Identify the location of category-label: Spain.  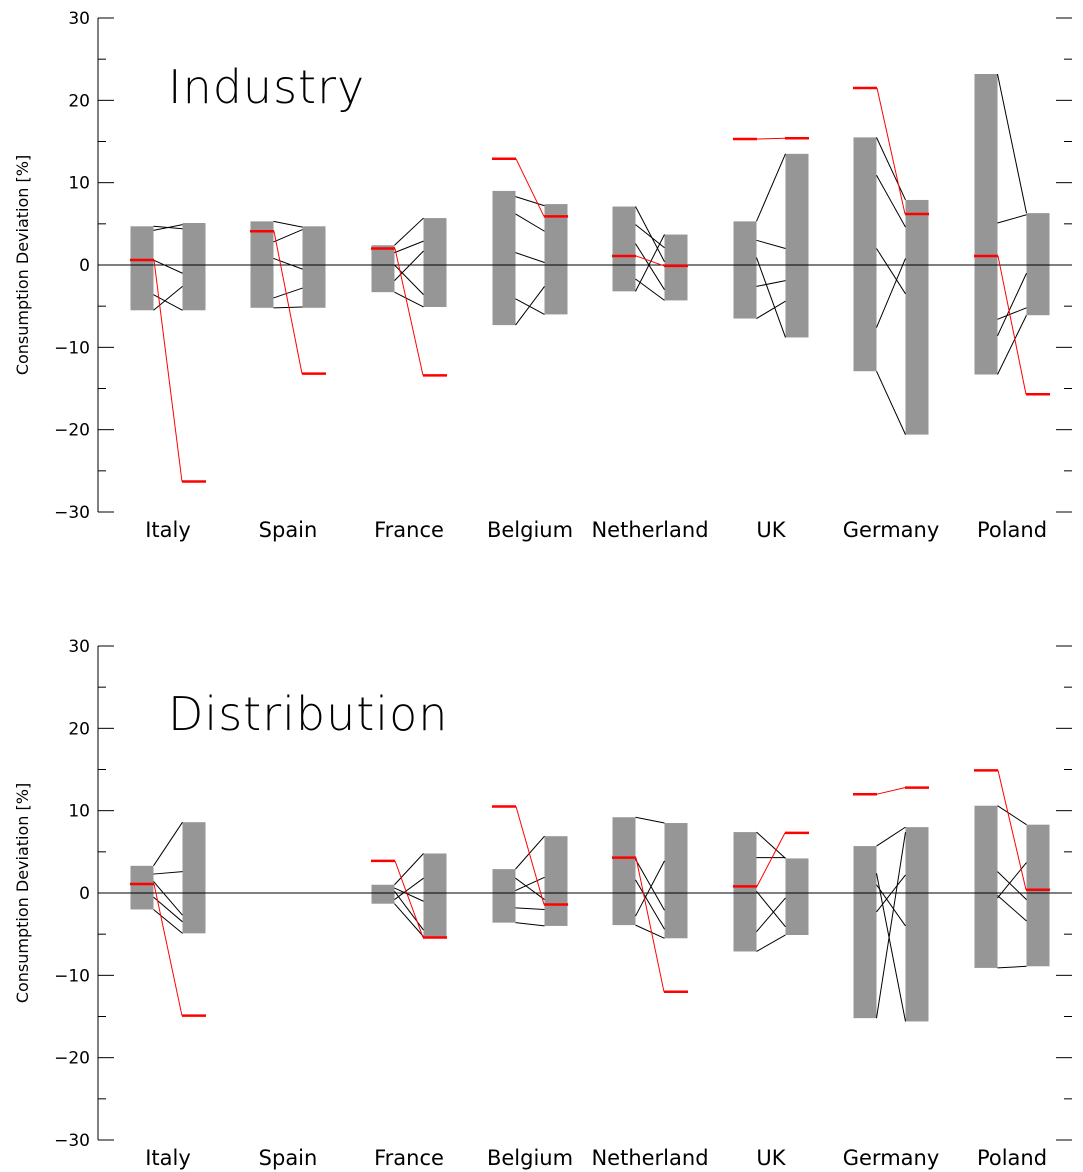
(288, 1158).